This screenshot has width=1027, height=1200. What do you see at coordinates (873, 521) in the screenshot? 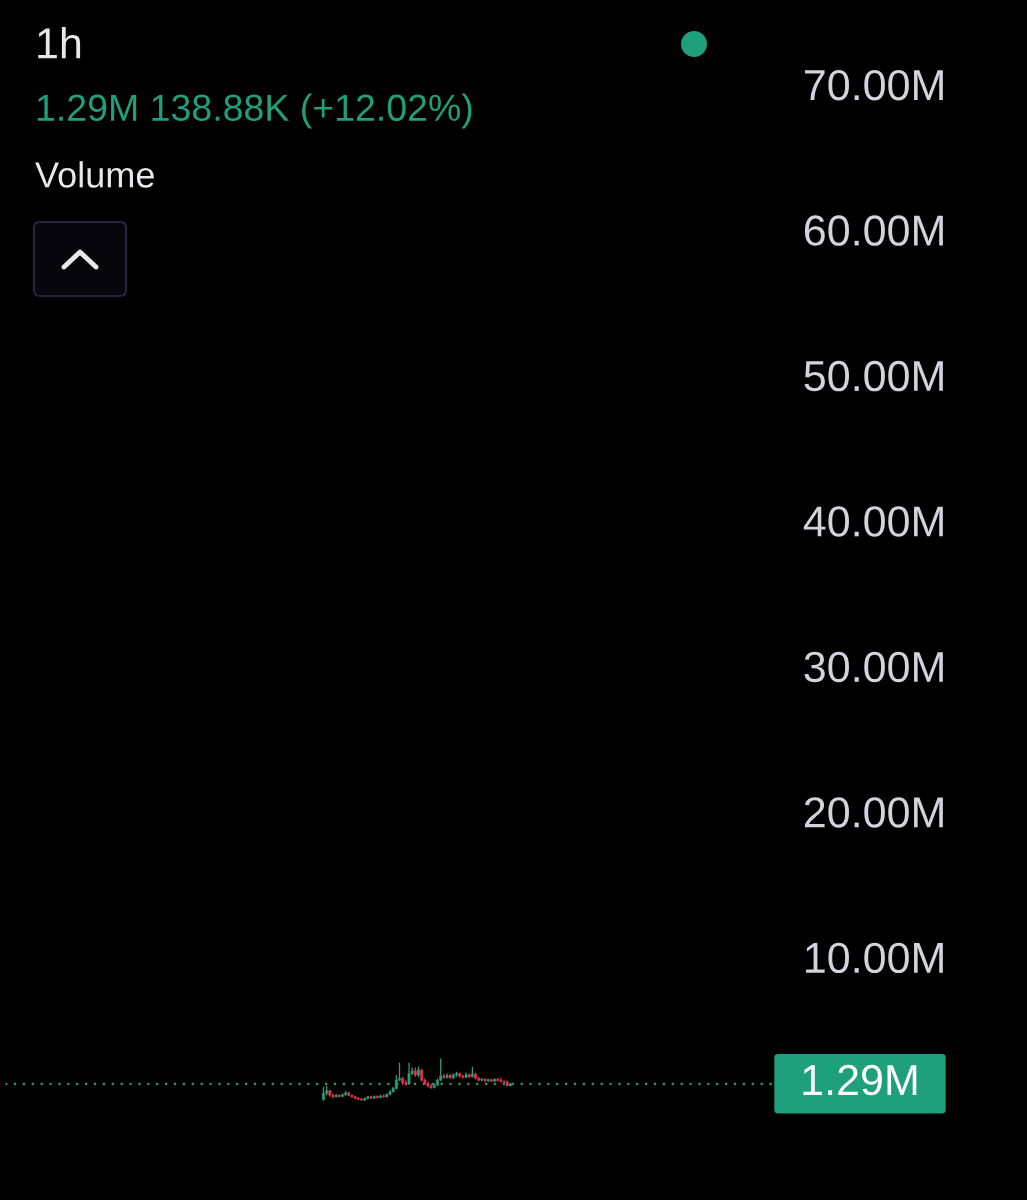
I see `y-tick-label: 40.00M` at bounding box center [873, 521].